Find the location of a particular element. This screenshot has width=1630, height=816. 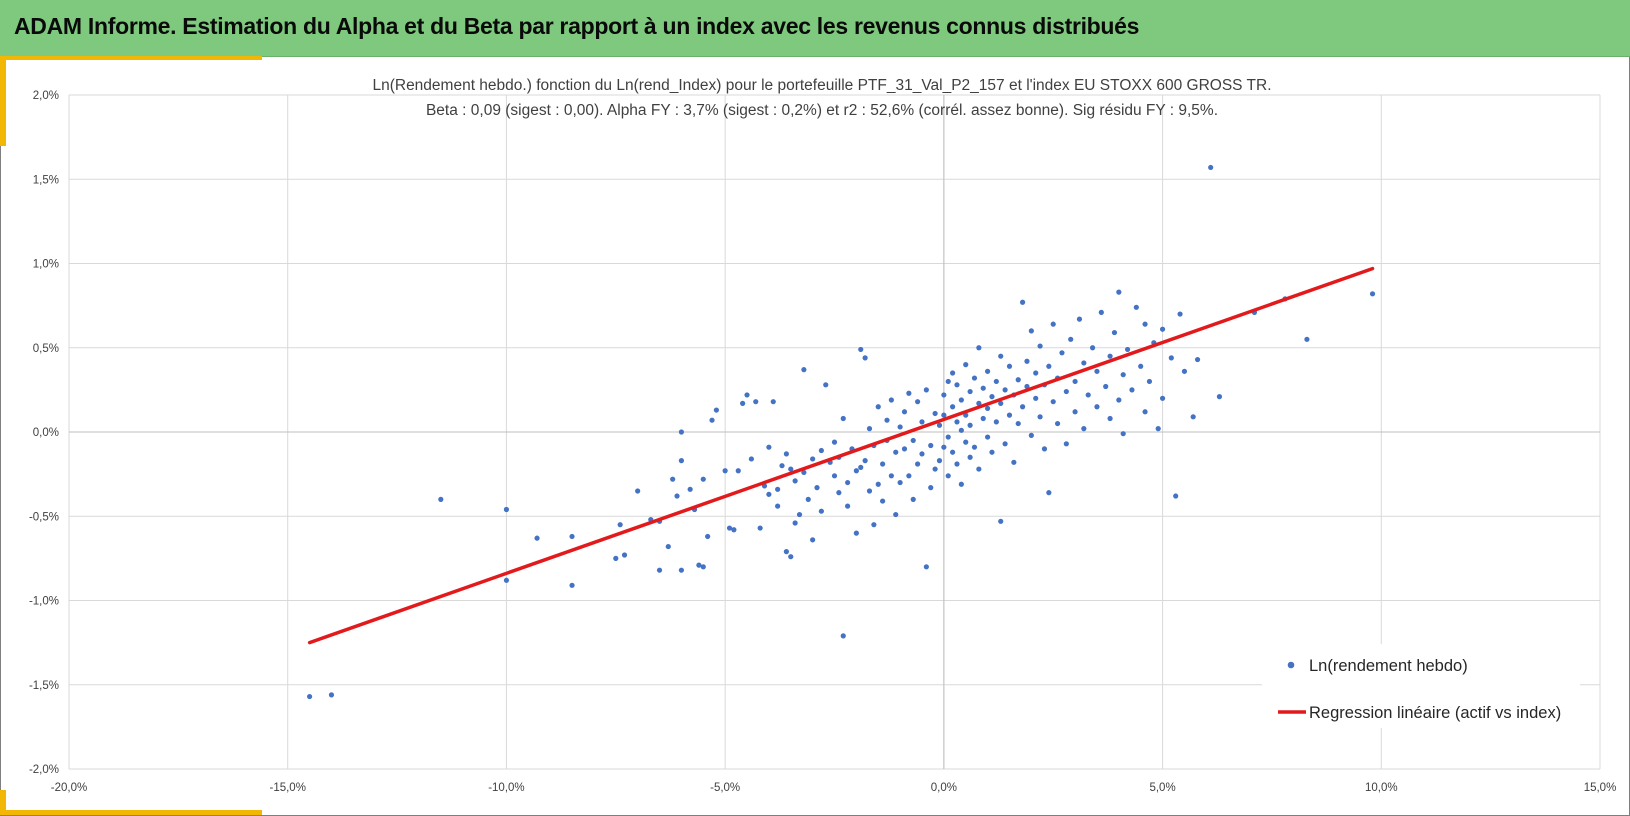

accent-stripe-top is located at coordinates (131, 58).